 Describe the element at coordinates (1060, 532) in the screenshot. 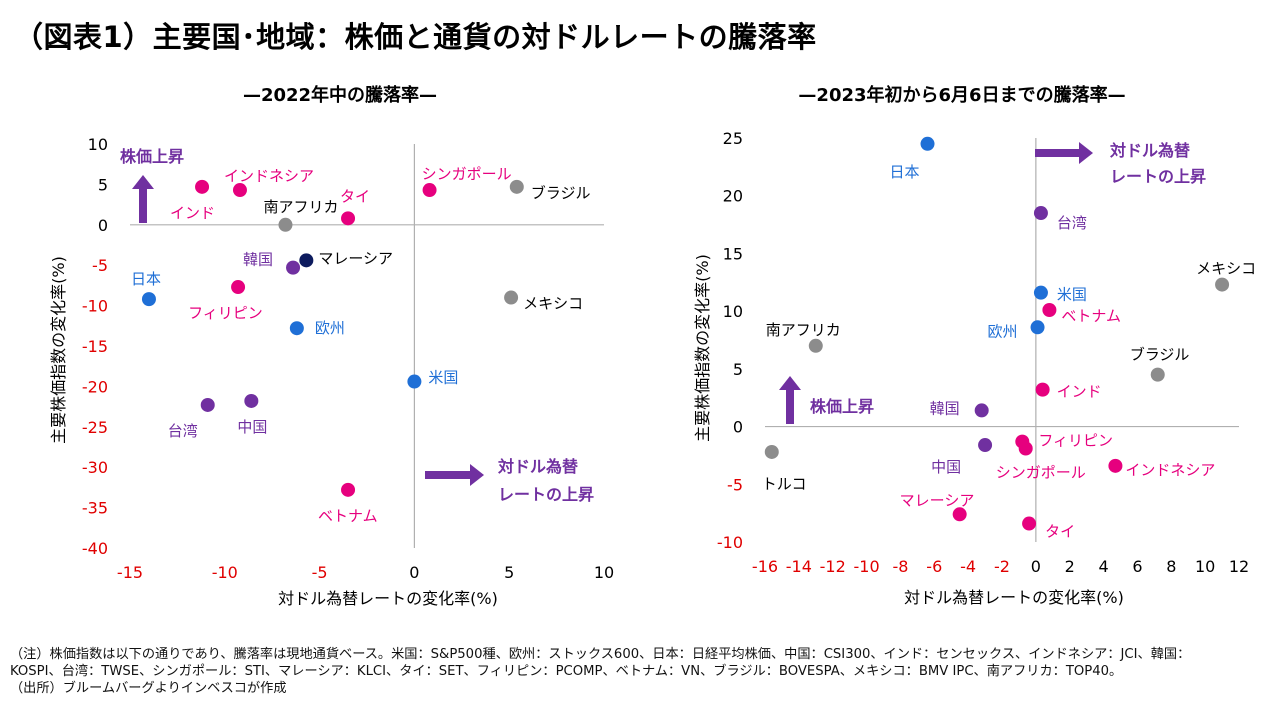

I see `data-point-label: タイ` at that location.